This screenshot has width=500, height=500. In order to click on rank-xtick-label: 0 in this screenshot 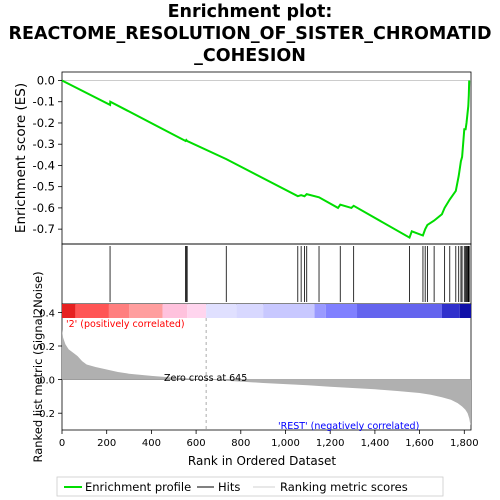, I will do `click(62, 443)`.